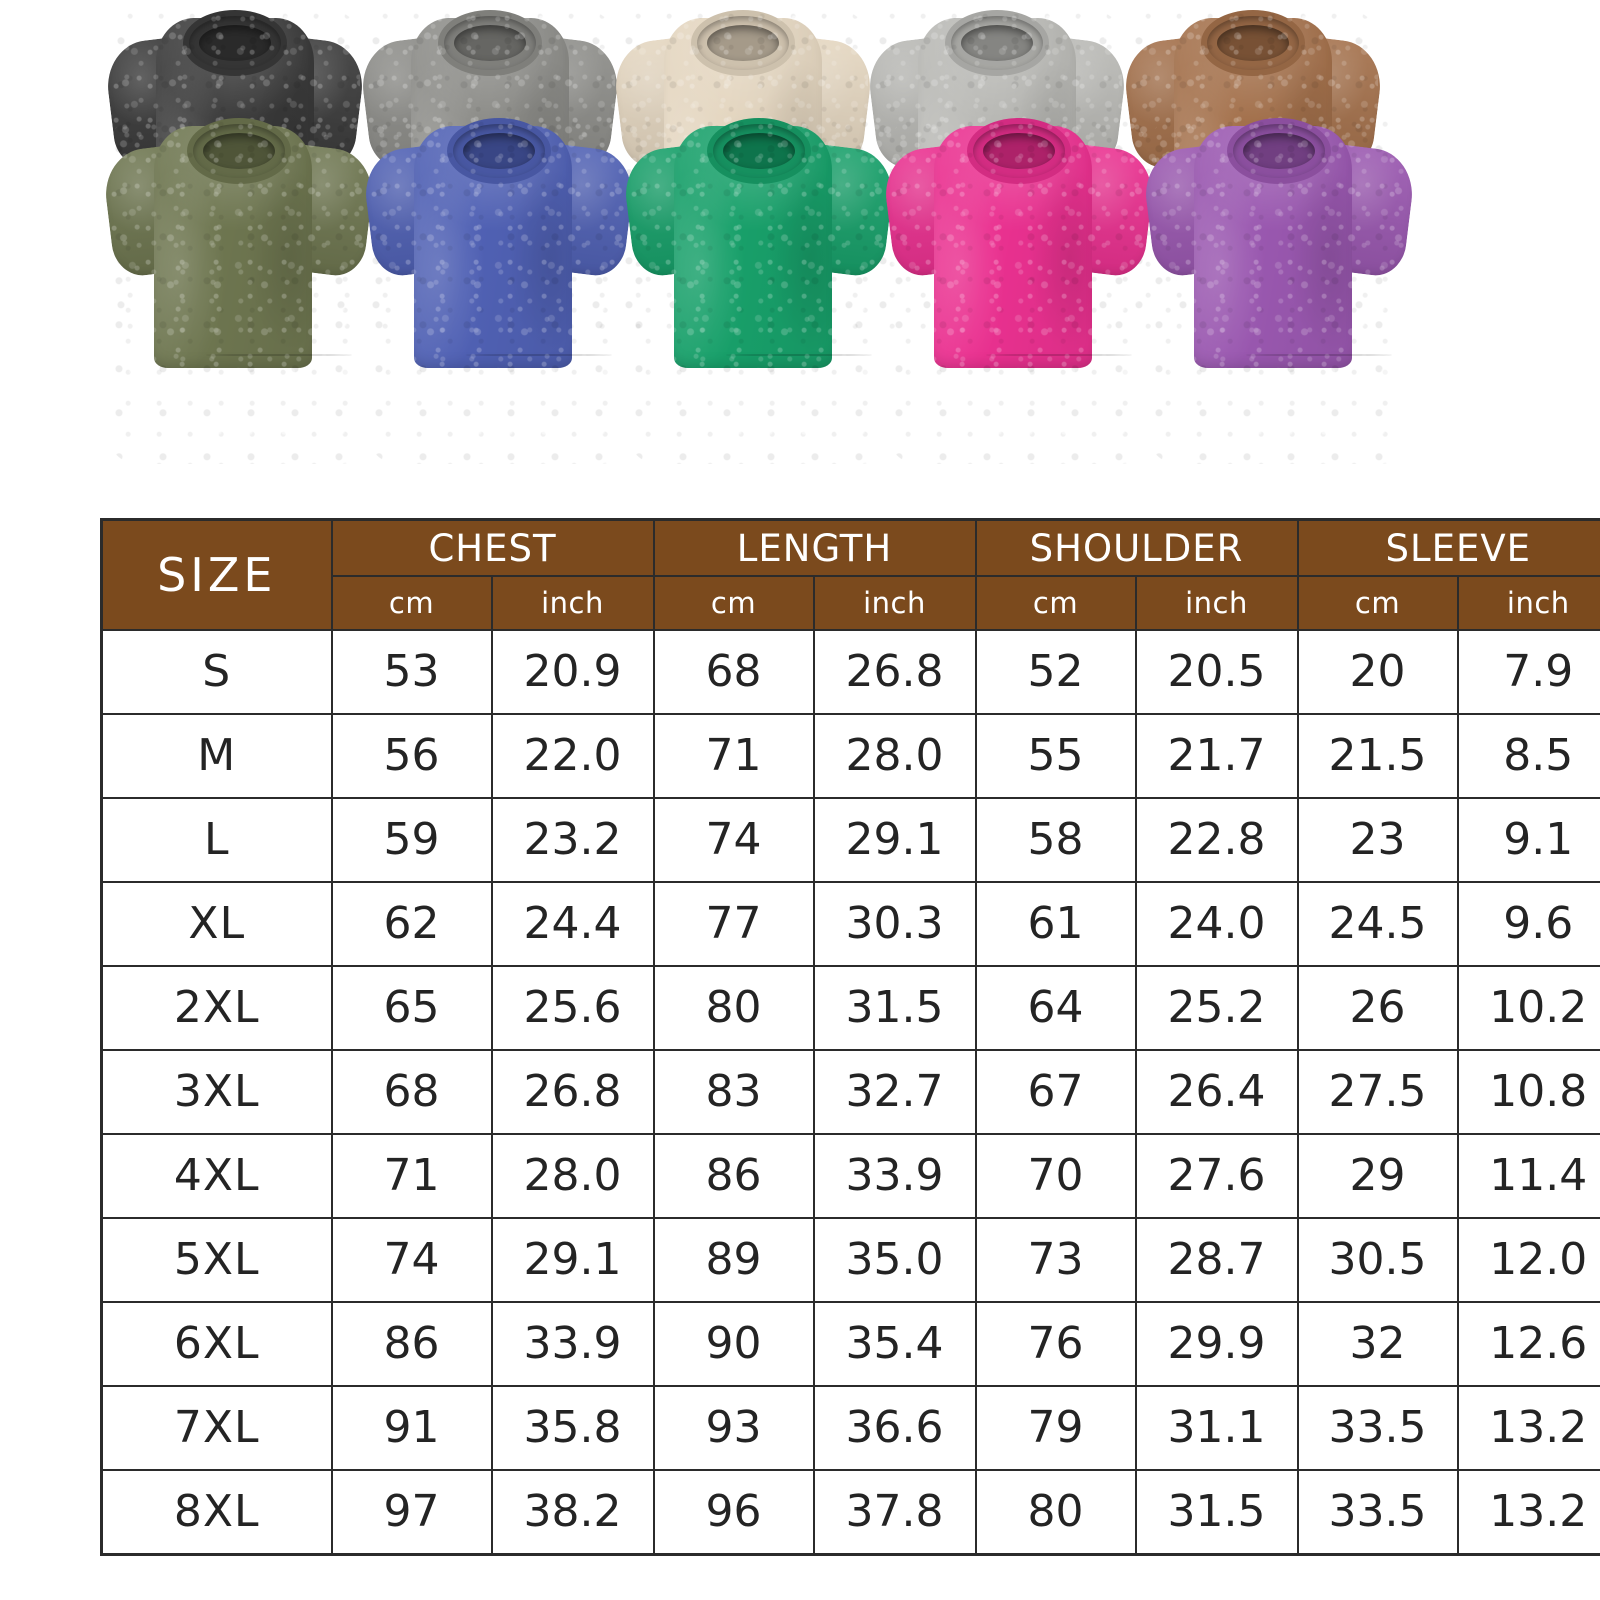  What do you see at coordinates (894, 1344) in the screenshot?
I see `measurement-cell: 35.4` at bounding box center [894, 1344].